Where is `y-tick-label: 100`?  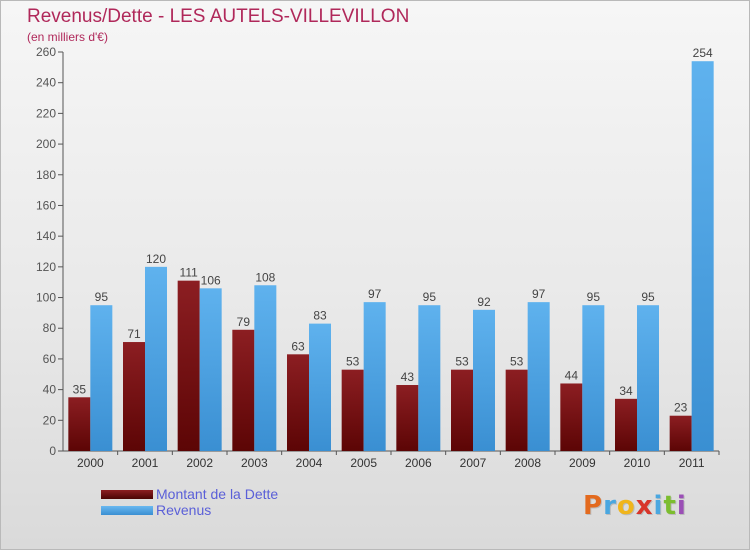 y-tick-label: 100 is located at coordinates (46, 298).